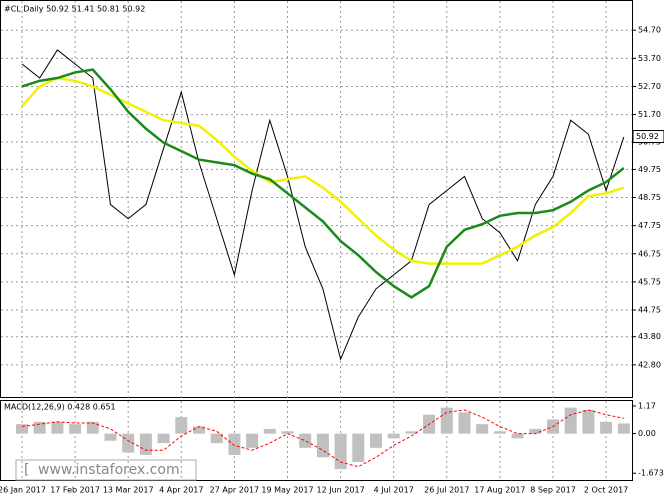 This screenshot has width=664, height=498. What do you see at coordinates (181, 490) in the screenshot?
I see `x-tick-label: 4 Apr 2017` at bounding box center [181, 490].